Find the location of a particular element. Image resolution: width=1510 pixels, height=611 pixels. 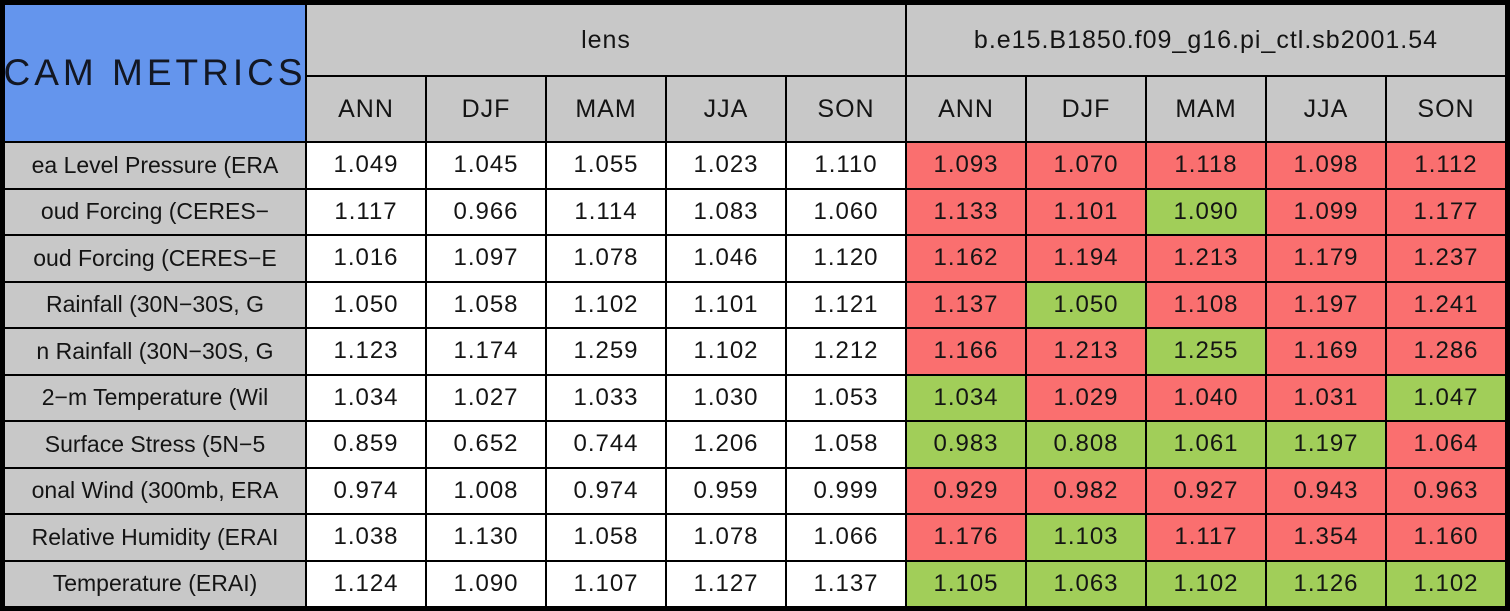

lens-value-cell: 1.120 is located at coordinates (846, 258).